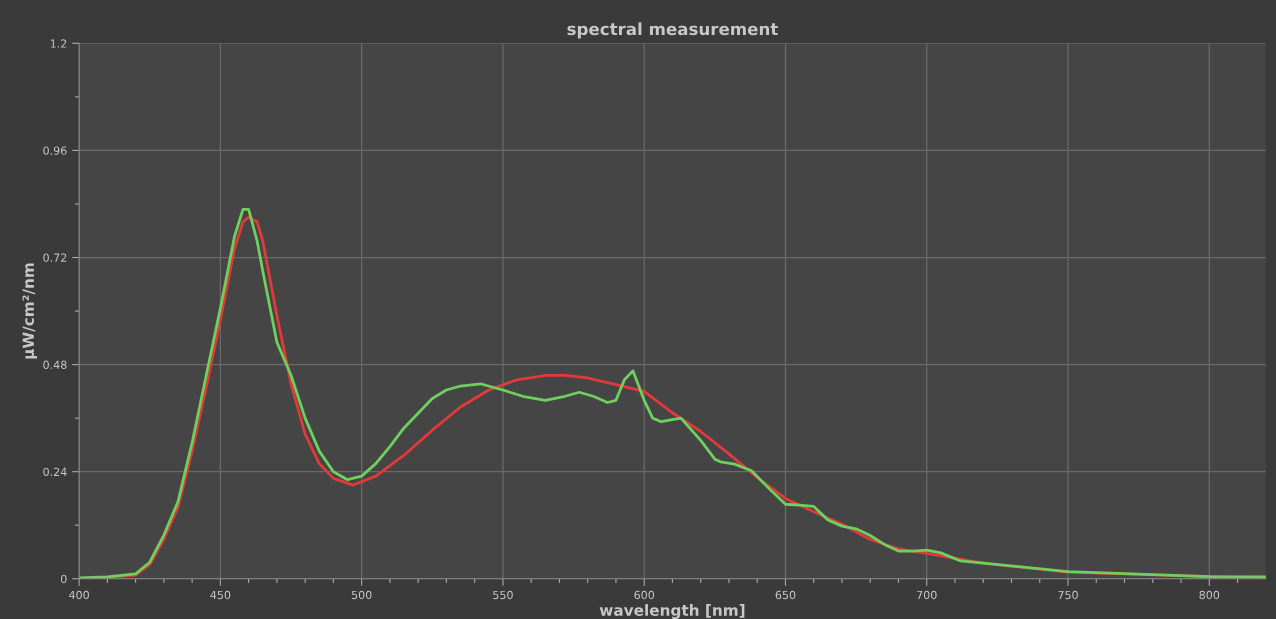  What do you see at coordinates (644, 595) in the screenshot?
I see `x-tick-label: 600` at bounding box center [644, 595].